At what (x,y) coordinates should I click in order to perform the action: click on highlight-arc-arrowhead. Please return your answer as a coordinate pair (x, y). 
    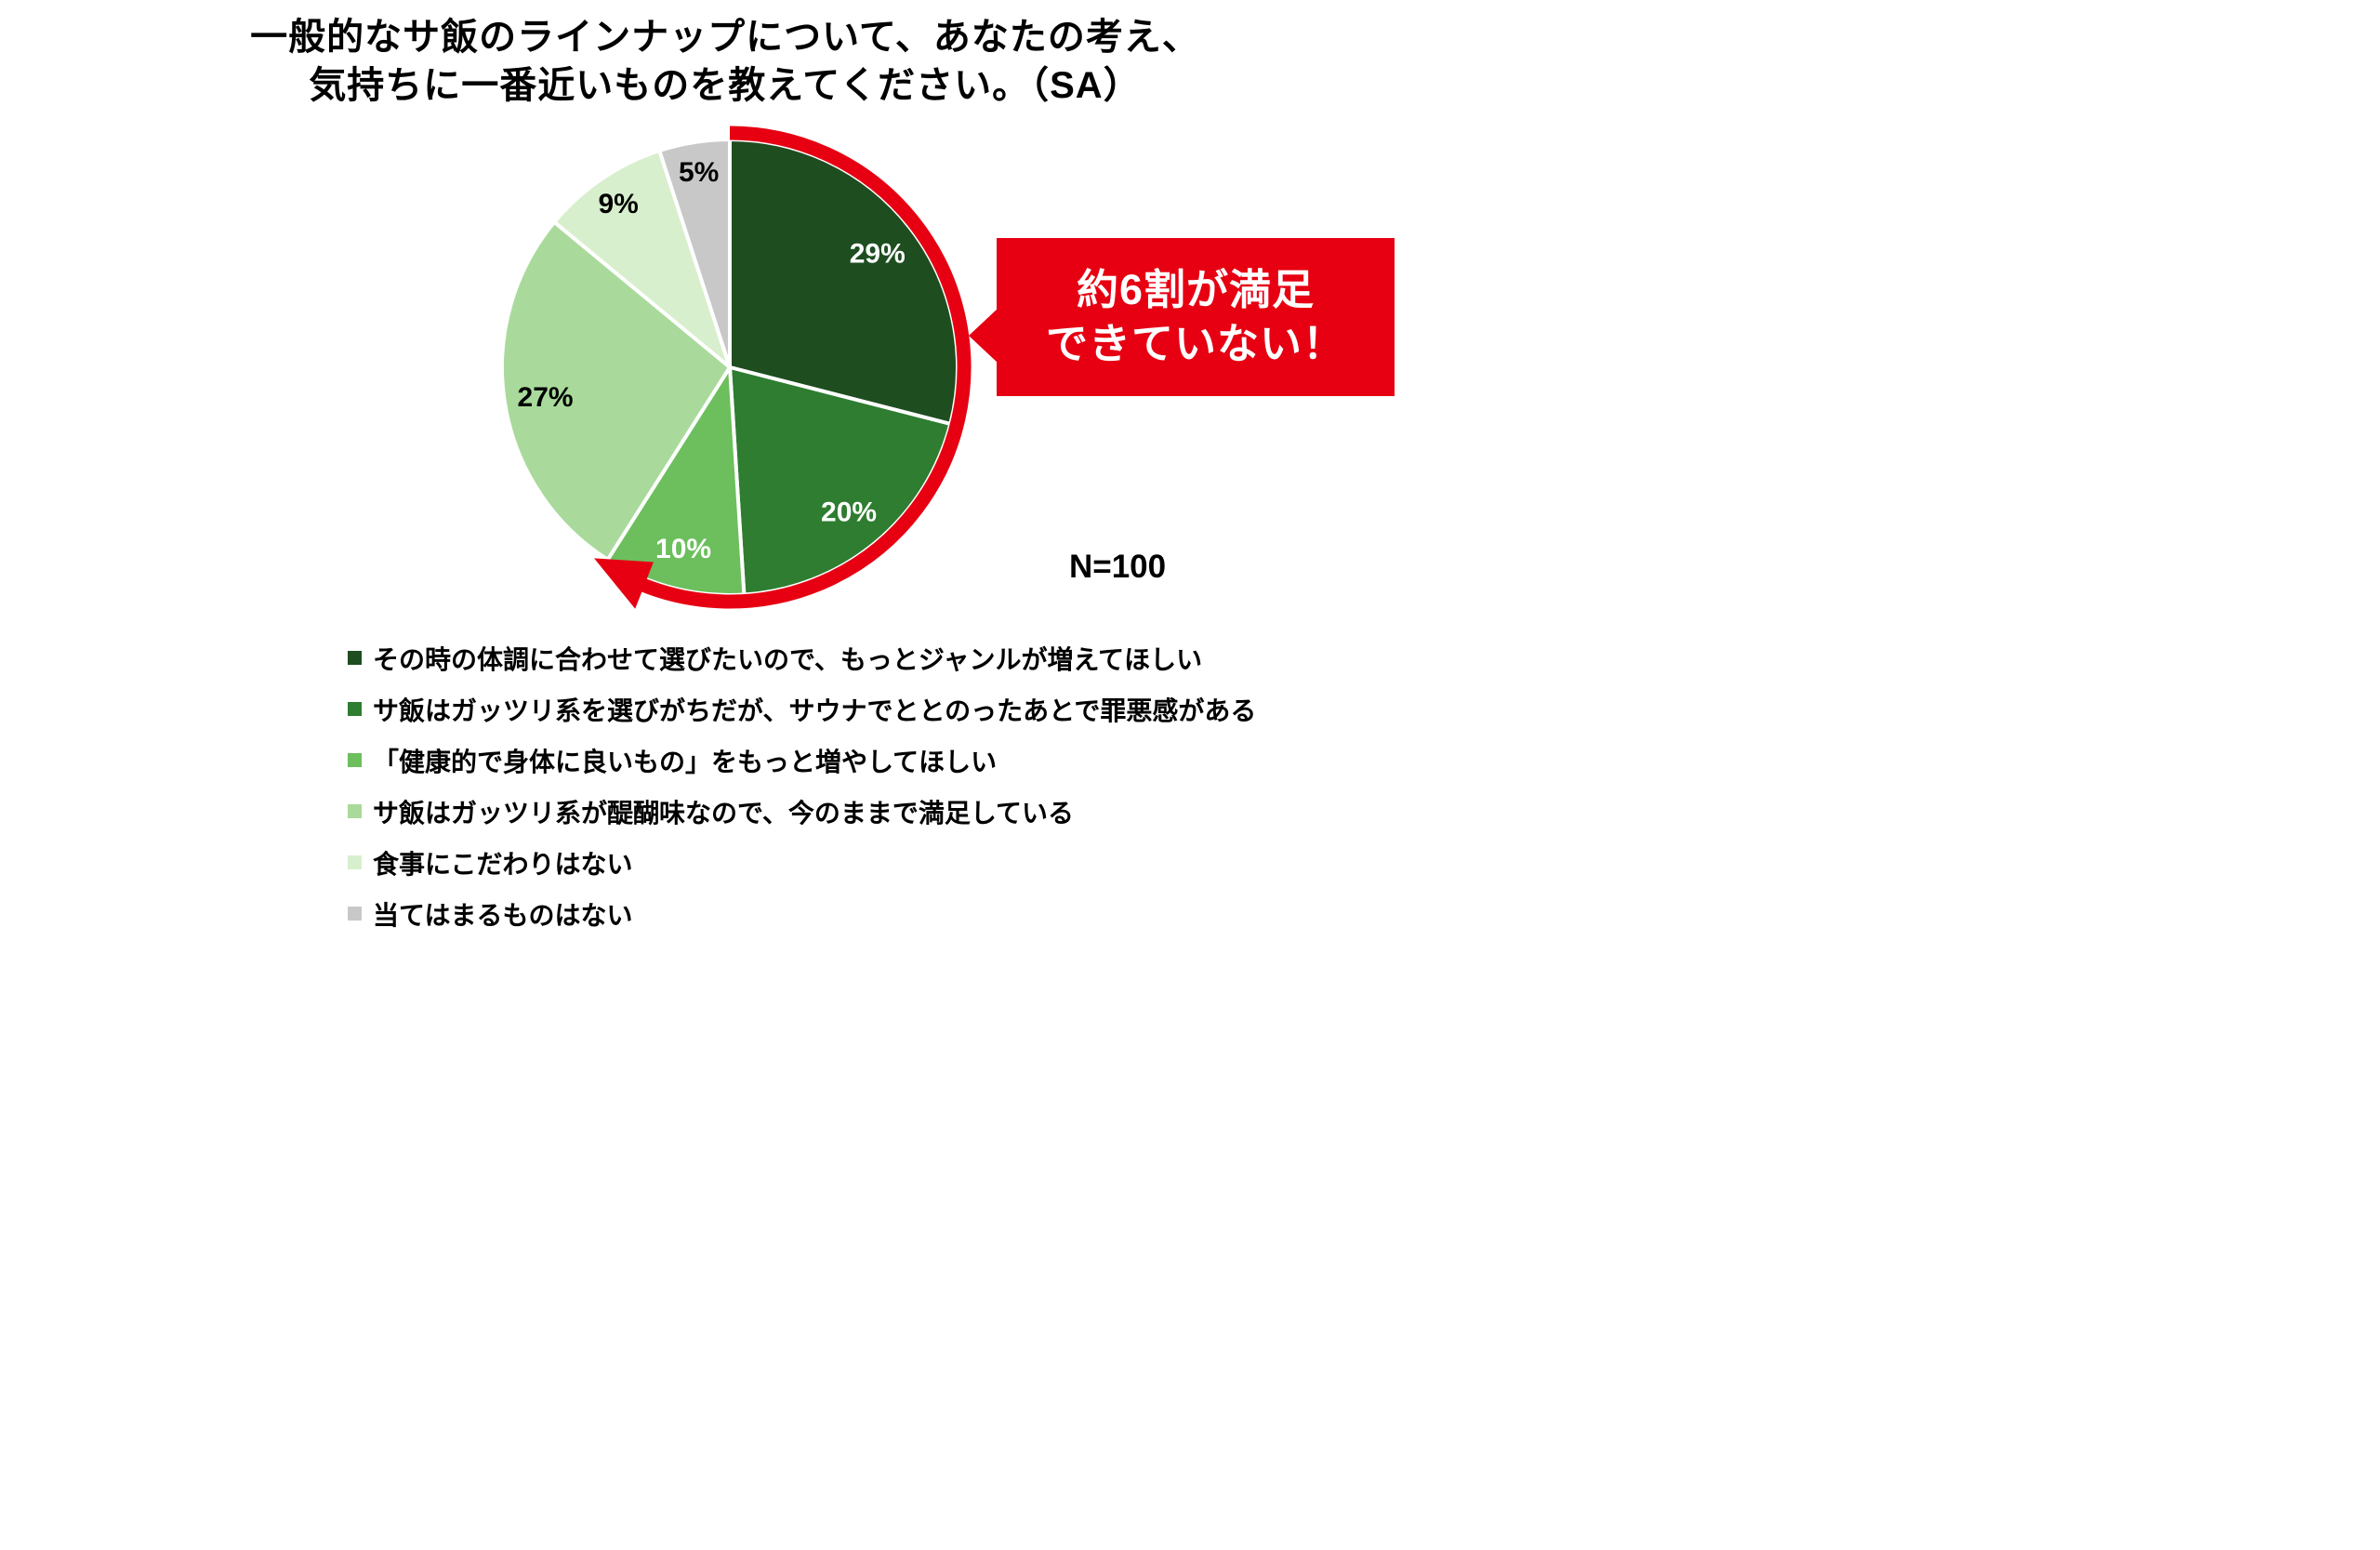
    Looking at the image, I should click on (624, 583).